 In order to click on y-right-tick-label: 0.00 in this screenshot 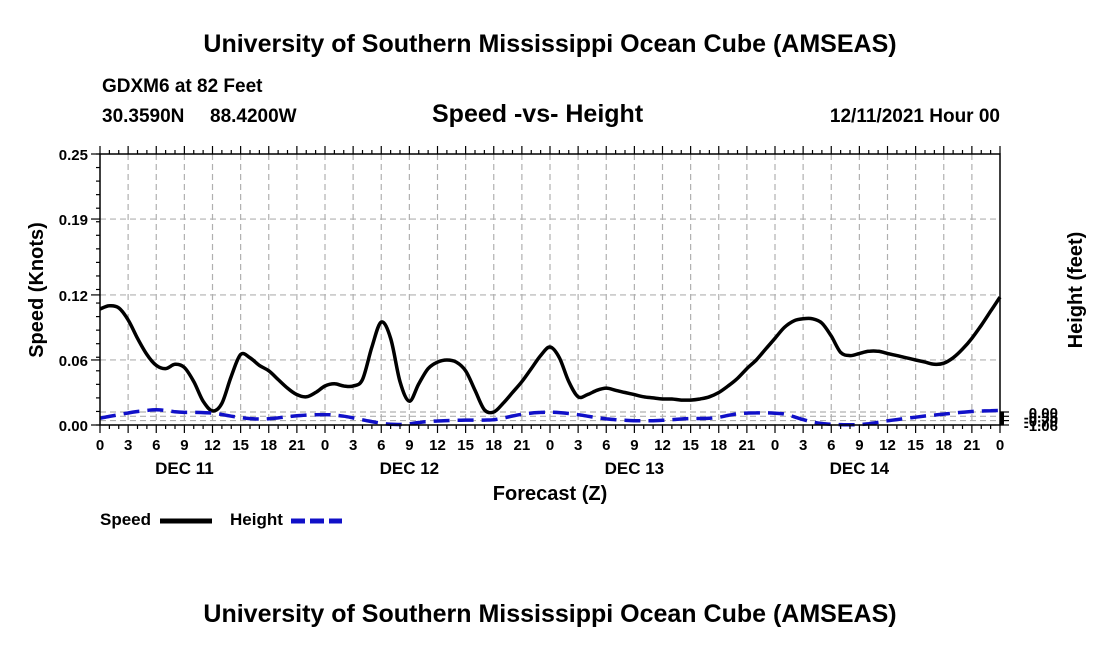, I will do `click(1043, 413)`.